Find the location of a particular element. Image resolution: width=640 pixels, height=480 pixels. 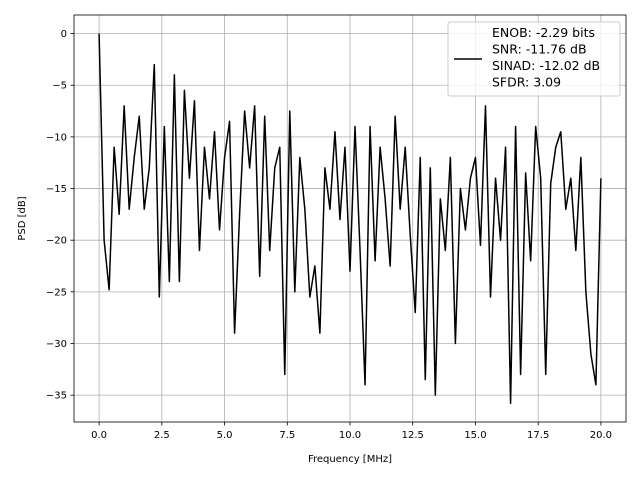

x-tick-label: 7.5 is located at coordinates (287, 435).